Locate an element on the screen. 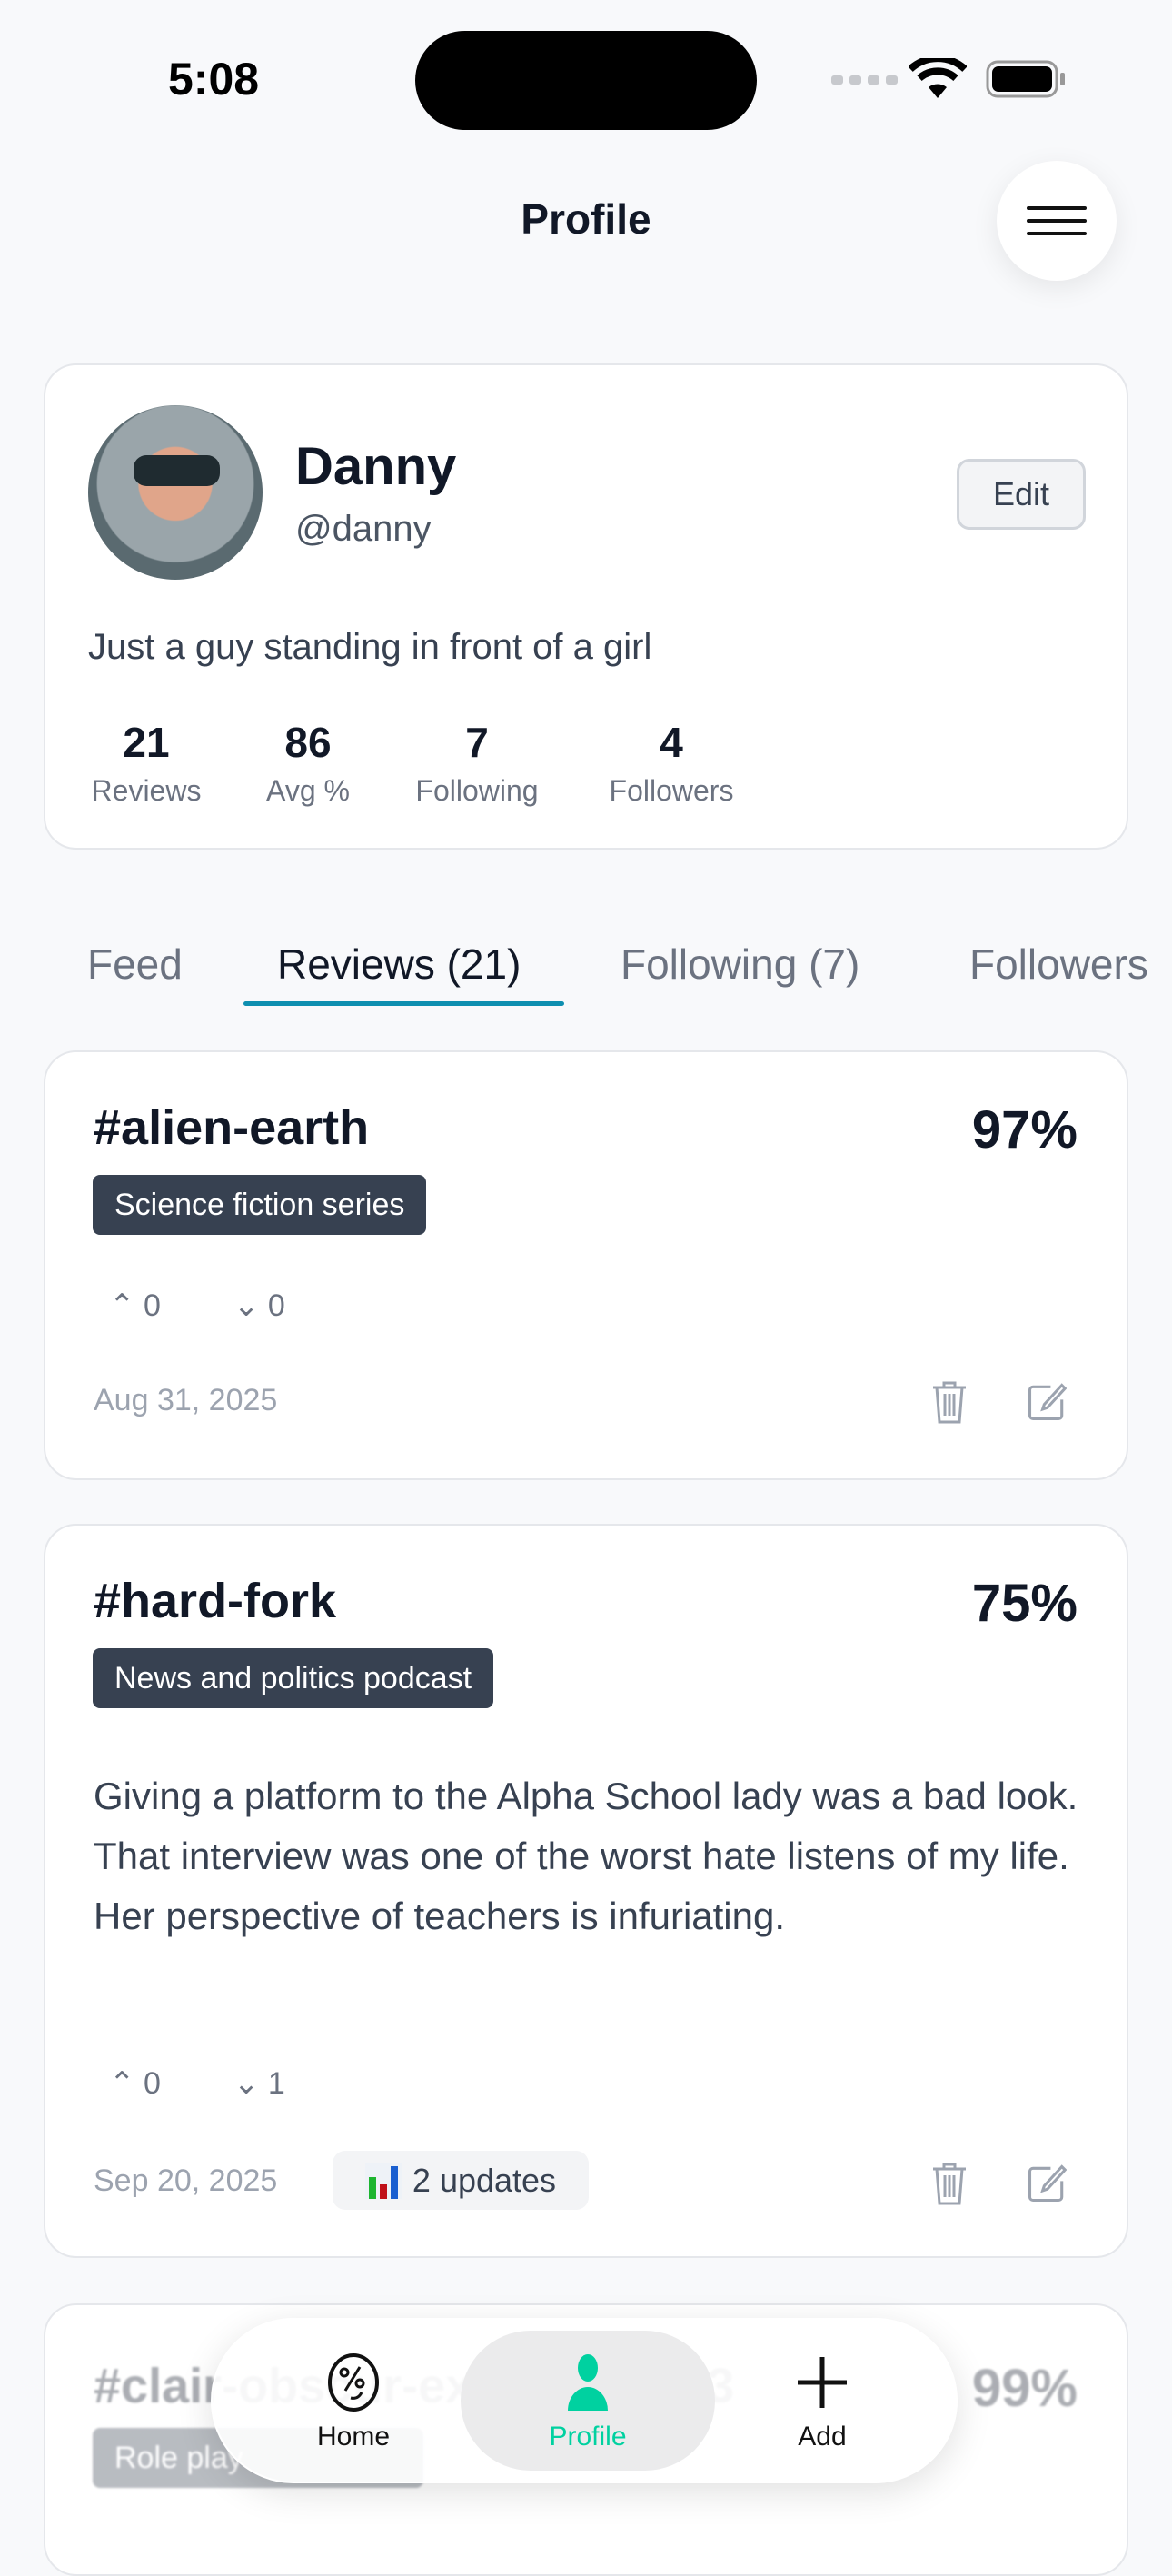  stat-label: Followers is located at coordinates (671, 791).